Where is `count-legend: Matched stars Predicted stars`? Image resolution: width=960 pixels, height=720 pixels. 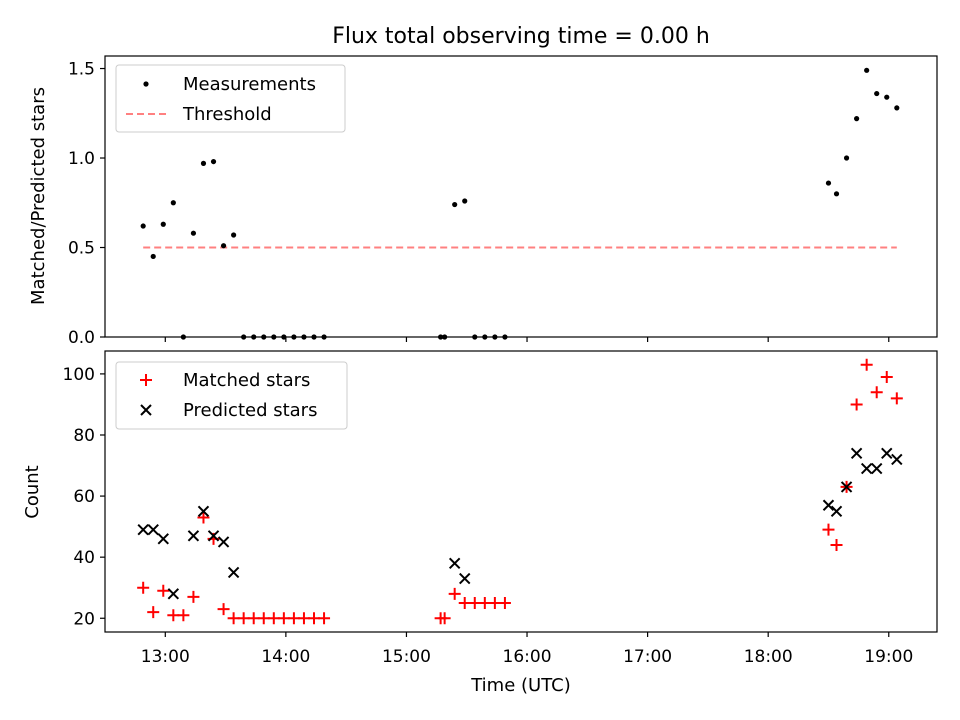
count-legend: Matched stars Predicted stars is located at coordinates (231, 395).